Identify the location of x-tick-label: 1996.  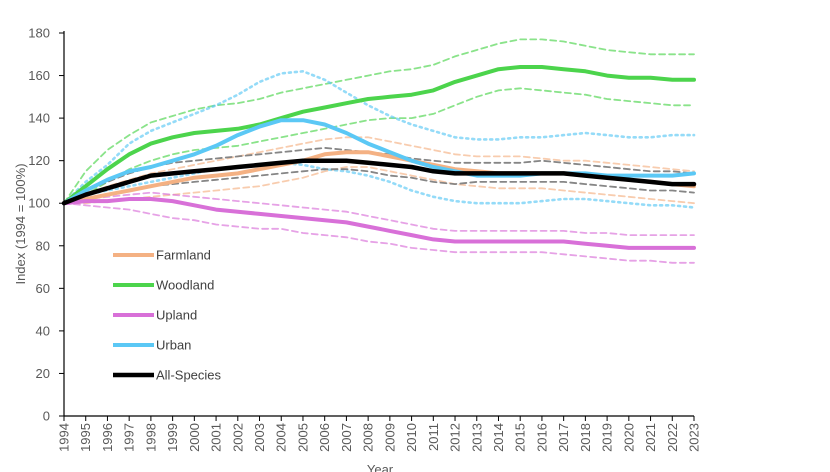
(107, 437).